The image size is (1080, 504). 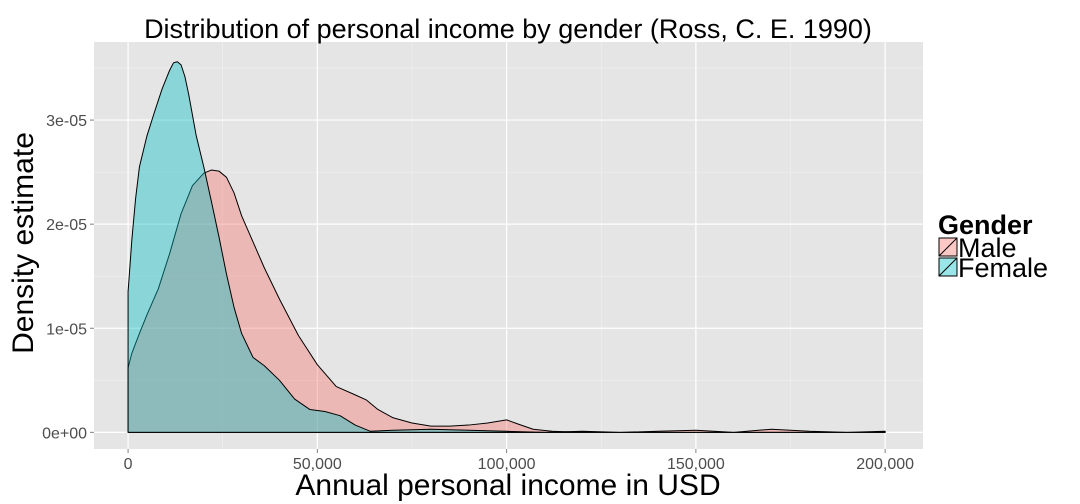 What do you see at coordinates (64, 277) in the screenshot?
I see `y-tick-labels: 0e+00 1e-05 2e-05 3e-05` at bounding box center [64, 277].